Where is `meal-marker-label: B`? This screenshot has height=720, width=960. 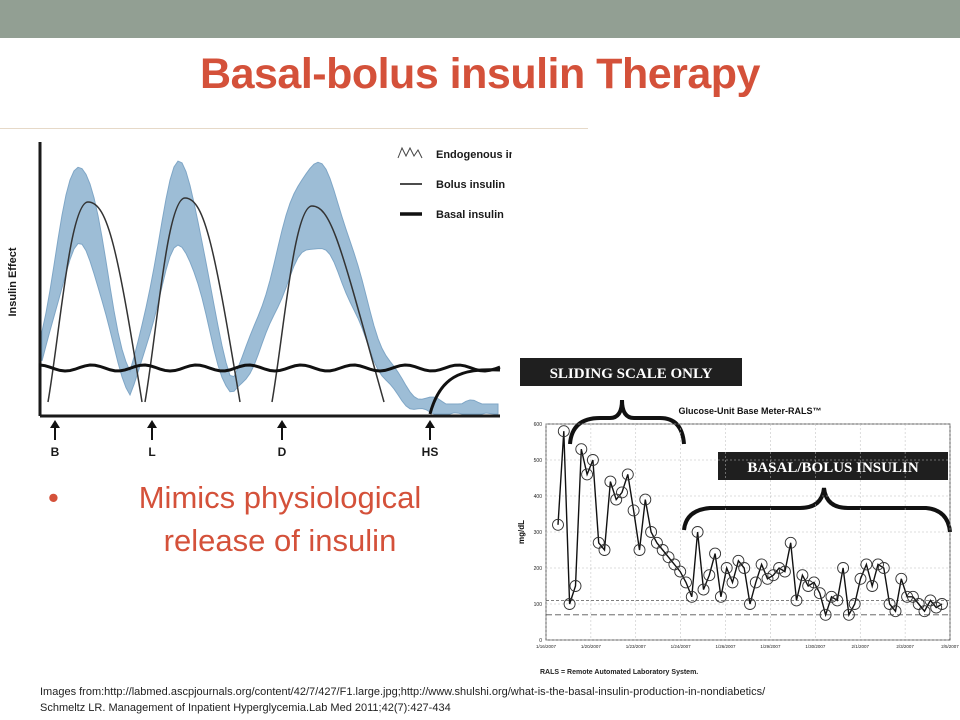
meal-marker-label: B is located at coordinates (55, 452).